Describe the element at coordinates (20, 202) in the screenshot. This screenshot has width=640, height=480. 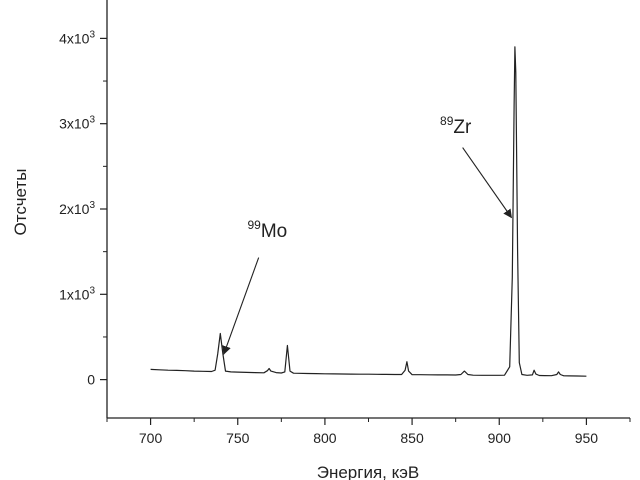
I see `y-axis-title: Отсчеты` at that location.